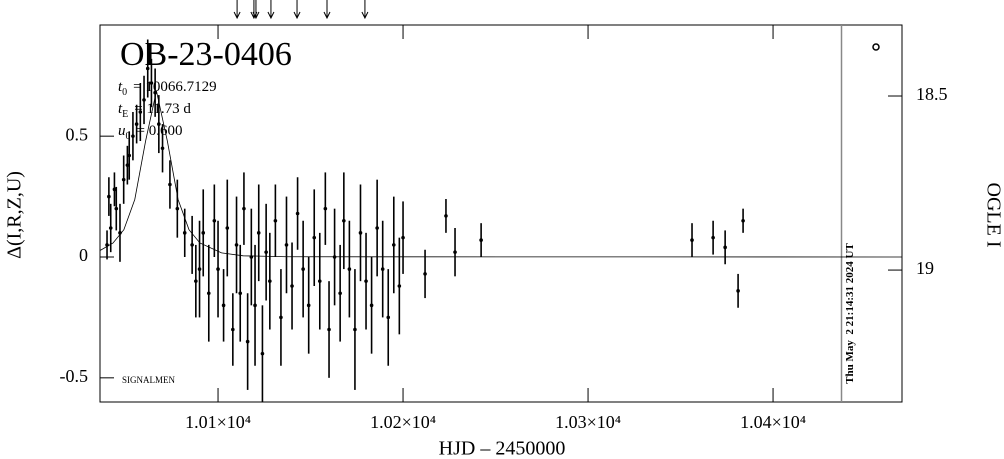  Describe the element at coordinates (993, 215) in the screenshot. I see `y2-axis-label: OGLE I` at that location.